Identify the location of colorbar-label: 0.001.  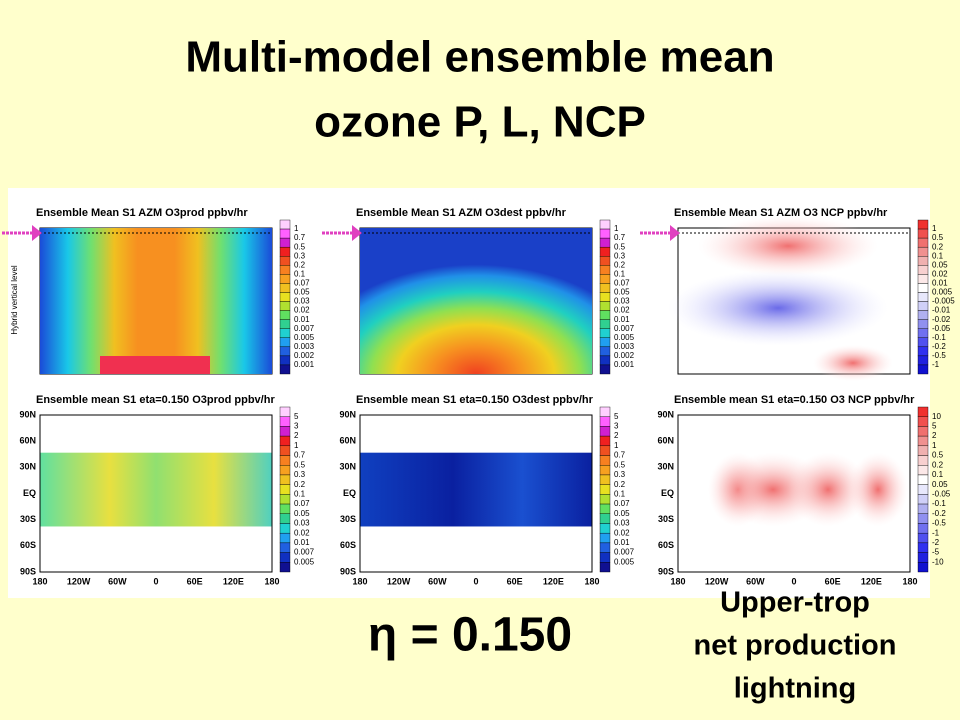
(304, 364).